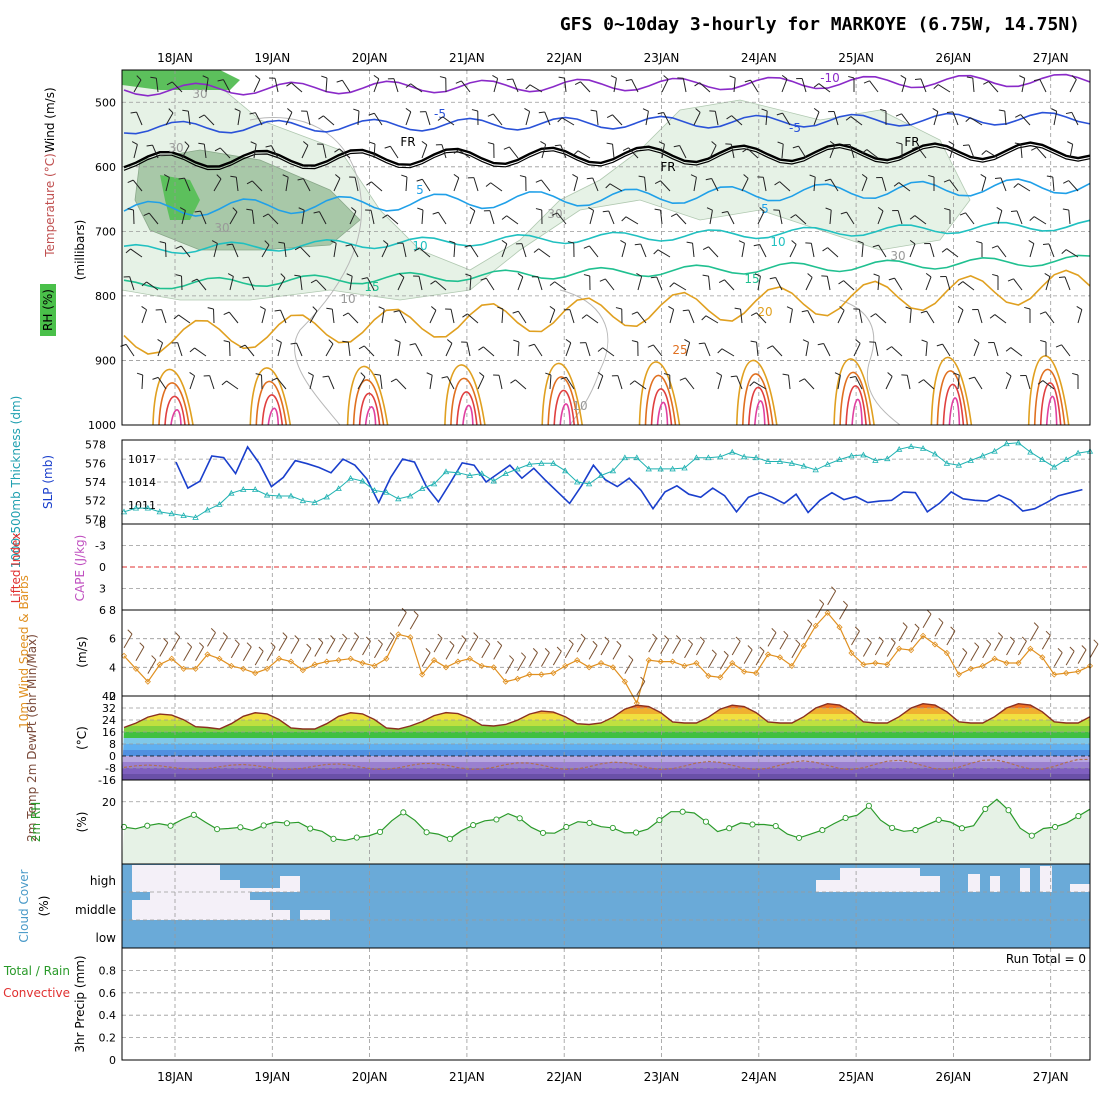 The image size is (1100, 1100). I want to click on contour-label: FR, so click(667, 167).